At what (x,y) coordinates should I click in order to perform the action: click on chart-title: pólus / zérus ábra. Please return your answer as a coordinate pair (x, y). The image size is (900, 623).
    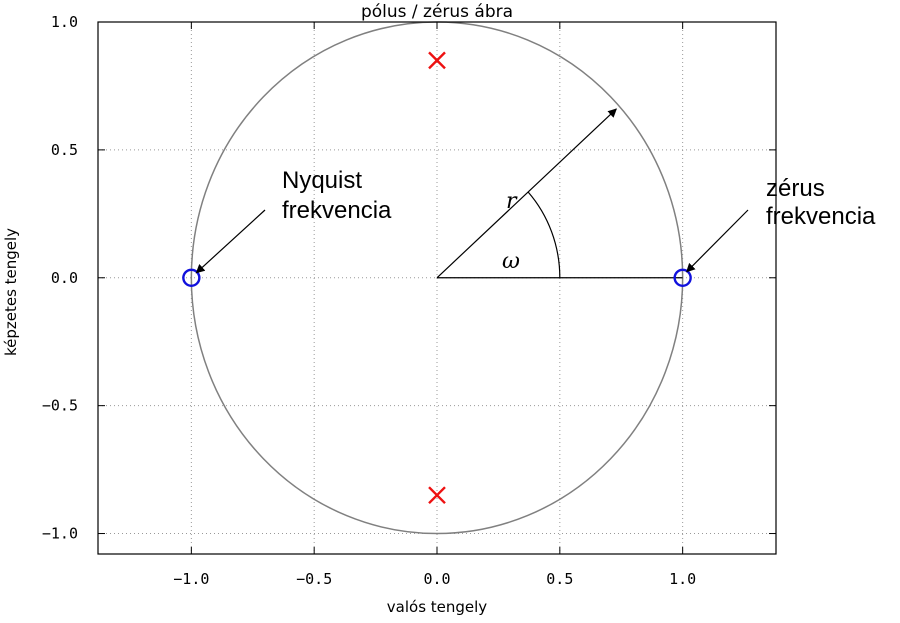
    Looking at the image, I should click on (437, 12).